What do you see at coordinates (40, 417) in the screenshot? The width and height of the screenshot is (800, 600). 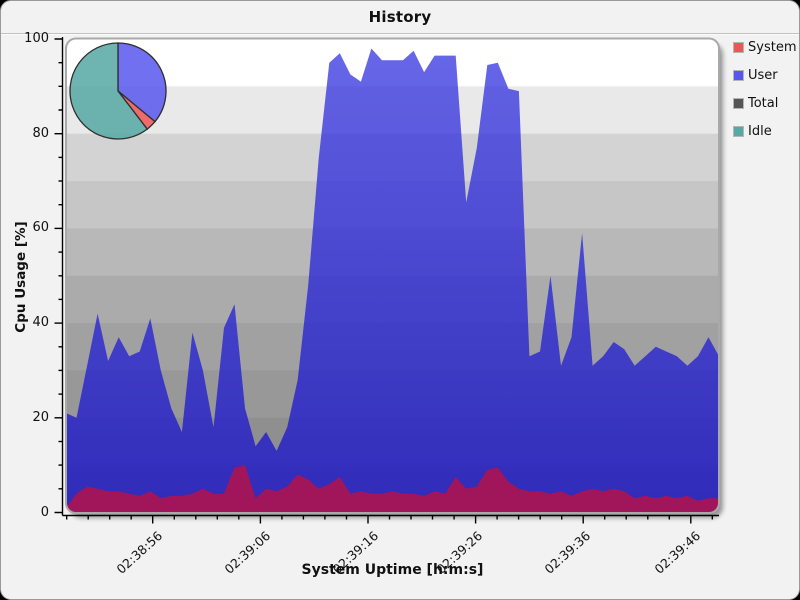 I see `y-tick-label: 20` at bounding box center [40, 417].